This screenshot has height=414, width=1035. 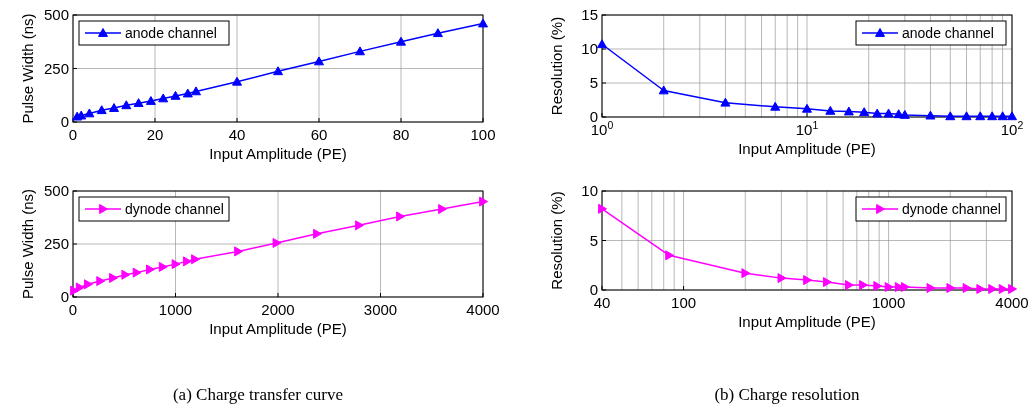 What do you see at coordinates (155, 134) in the screenshot?
I see `x-tick-label: 20` at bounding box center [155, 134].